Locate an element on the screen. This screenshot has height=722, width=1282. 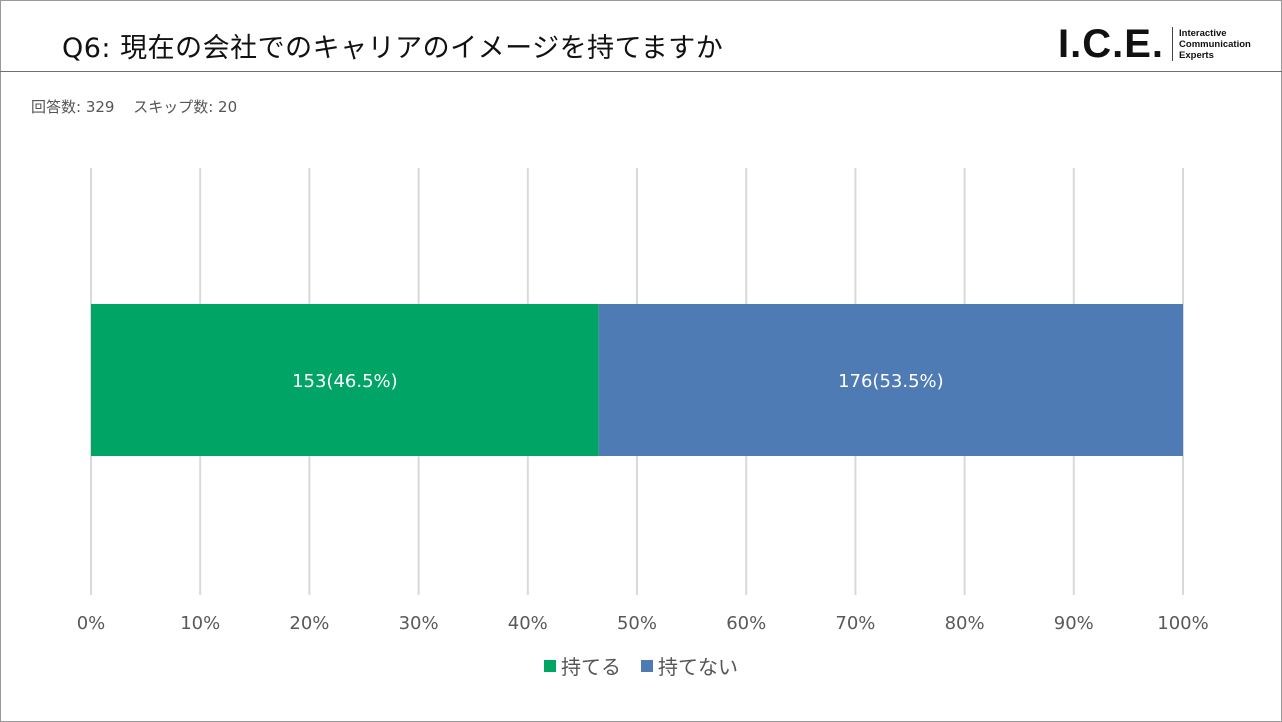
x-tick-label: 40% is located at coordinates (528, 623).